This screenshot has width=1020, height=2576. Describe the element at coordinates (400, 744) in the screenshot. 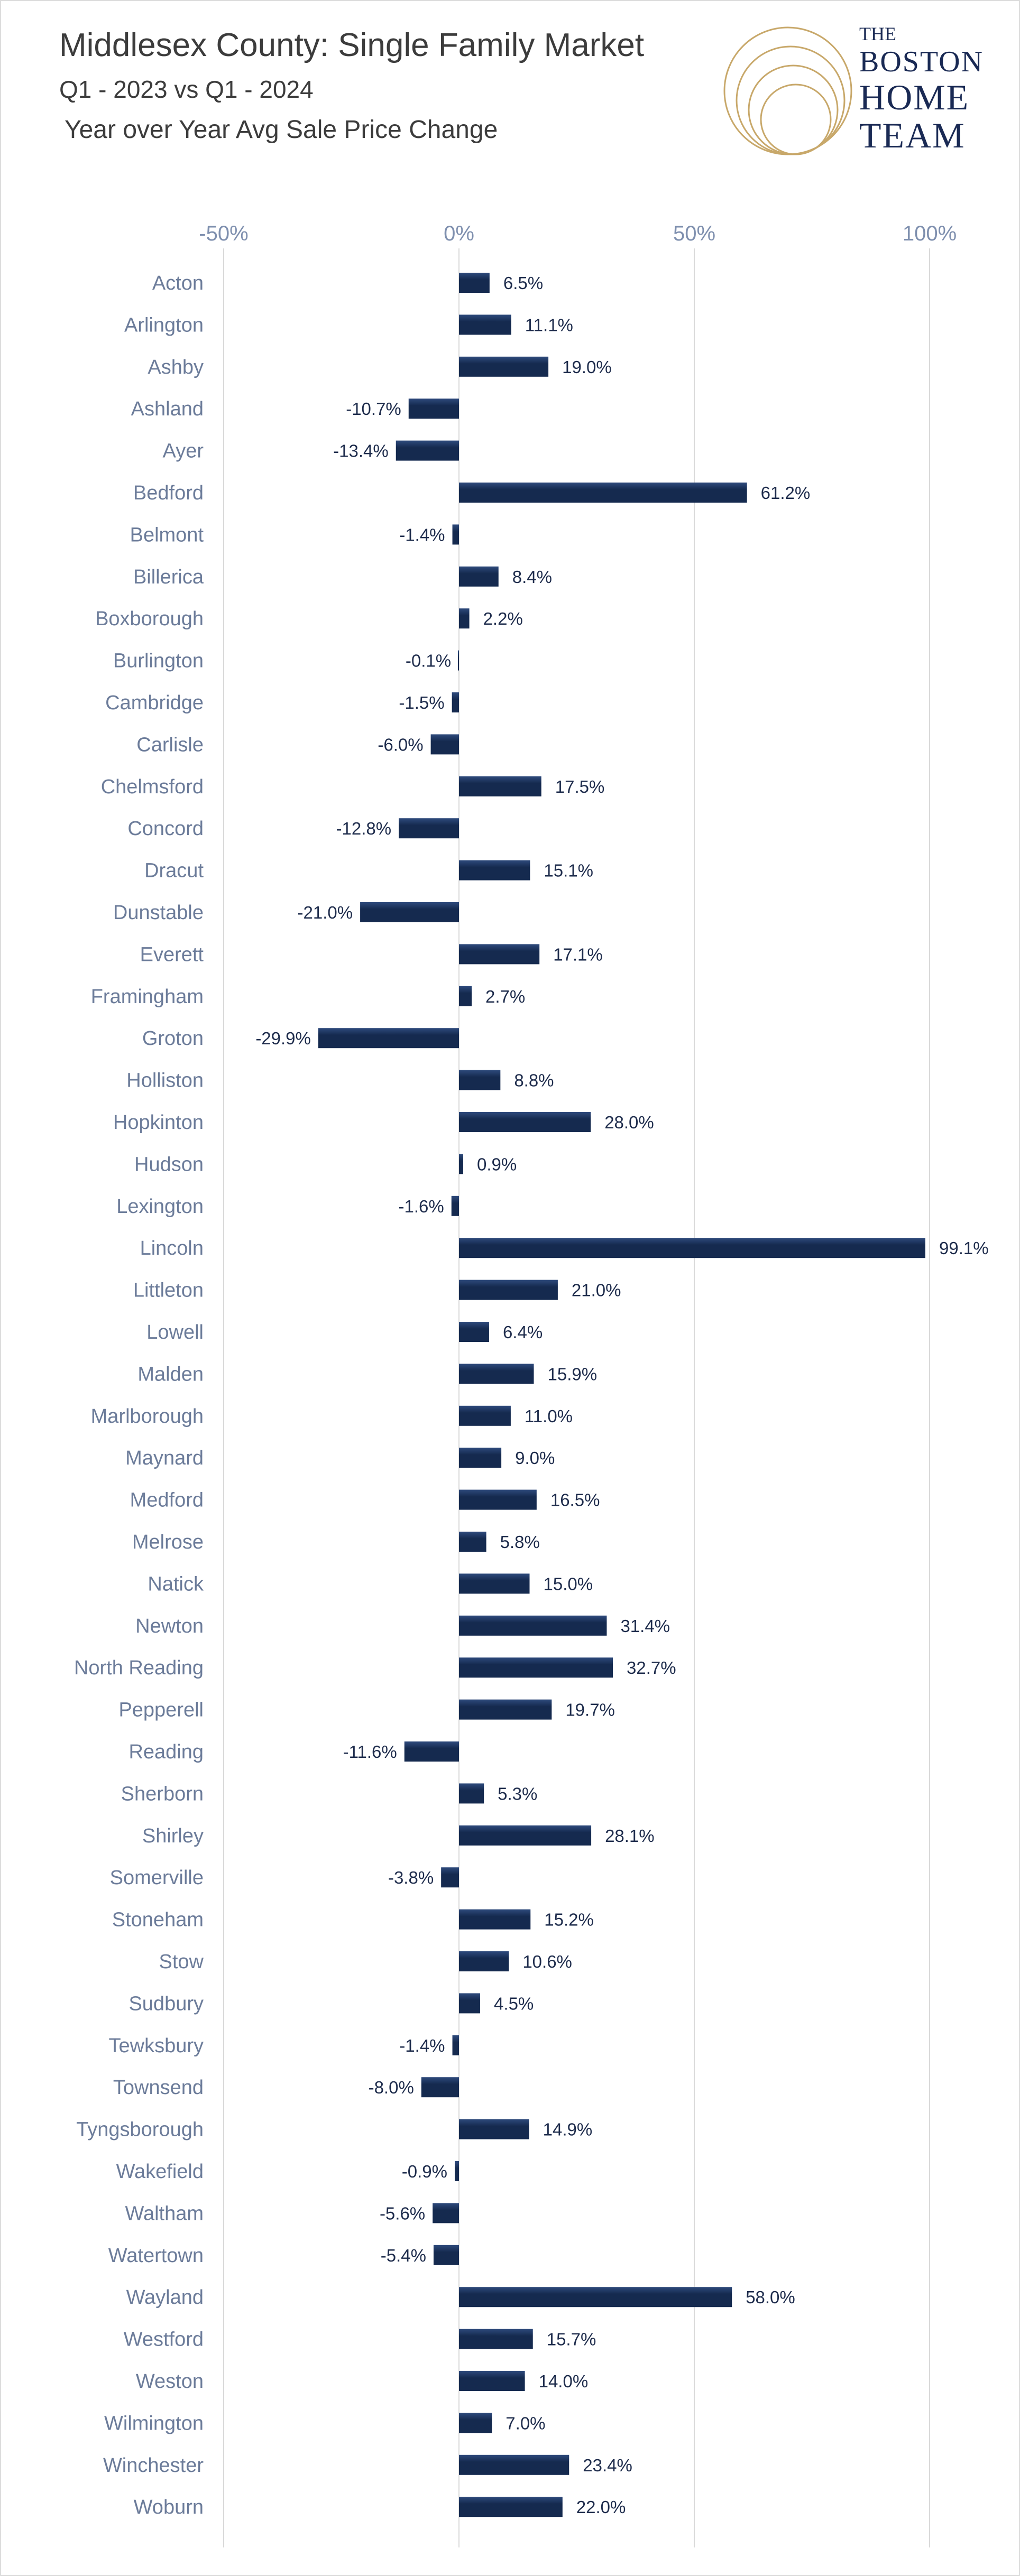

I see `data-label: -6.0%` at that location.